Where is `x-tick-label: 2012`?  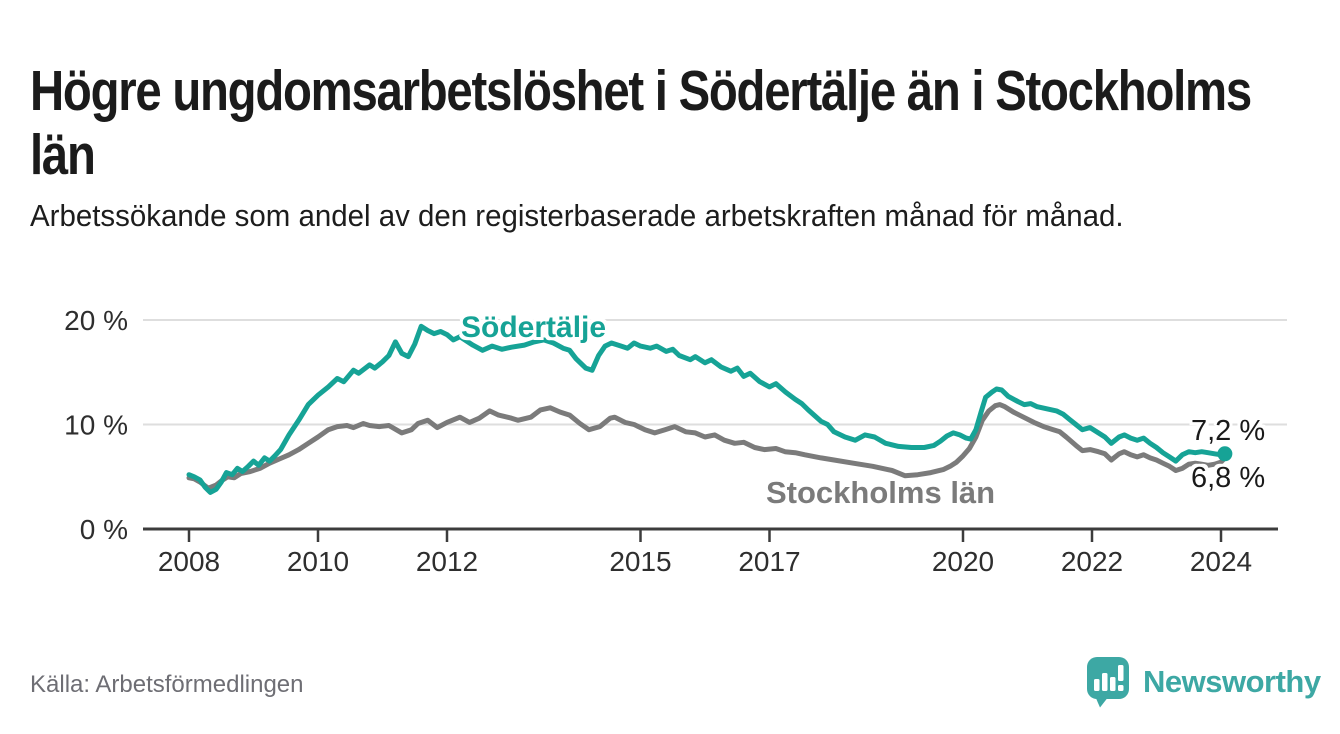 x-tick-label: 2012 is located at coordinates (447, 561).